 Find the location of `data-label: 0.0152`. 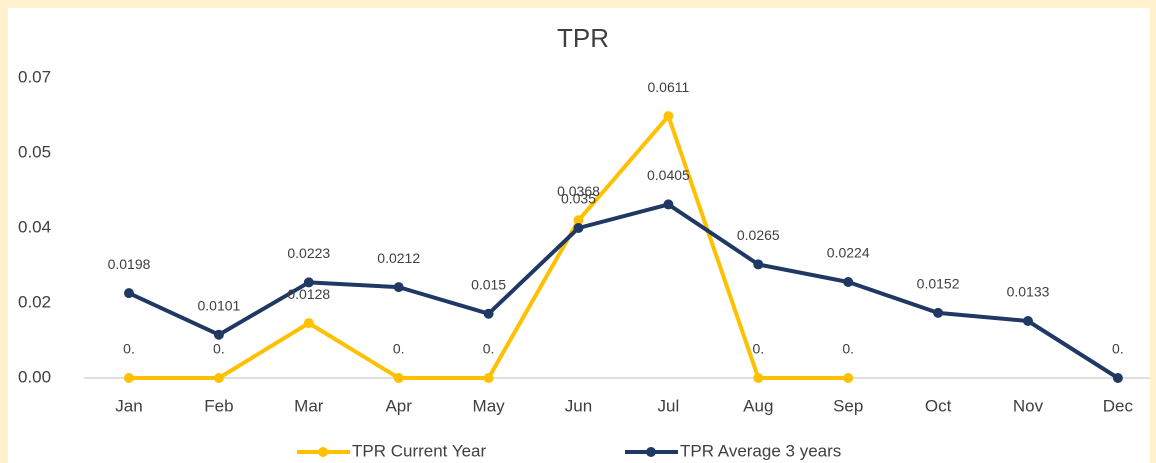

data-label: 0.0152 is located at coordinates (938, 284).